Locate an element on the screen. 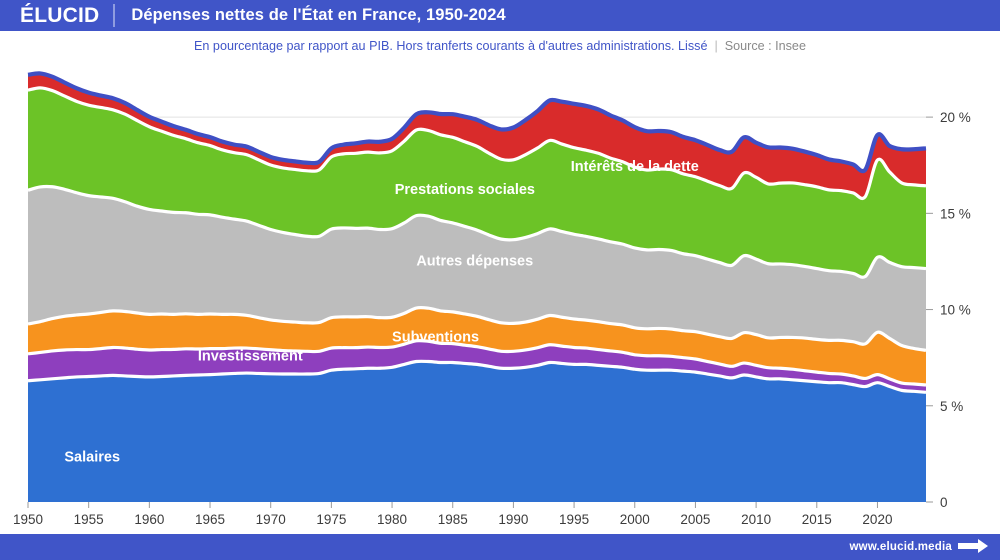 The height and width of the screenshot is (560, 1000). website-label: www.elucid.media is located at coordinates (900, 547).